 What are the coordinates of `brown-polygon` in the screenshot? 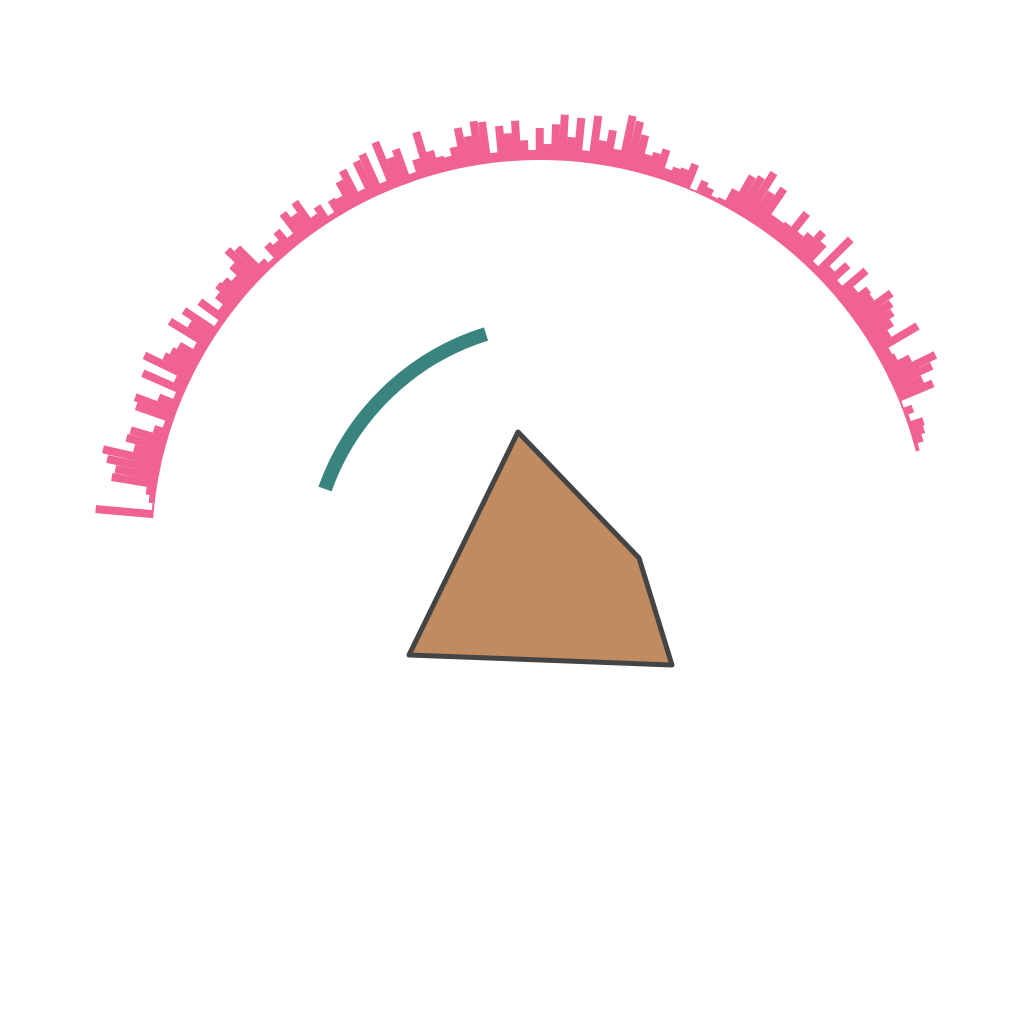 It's located at (540, 548).